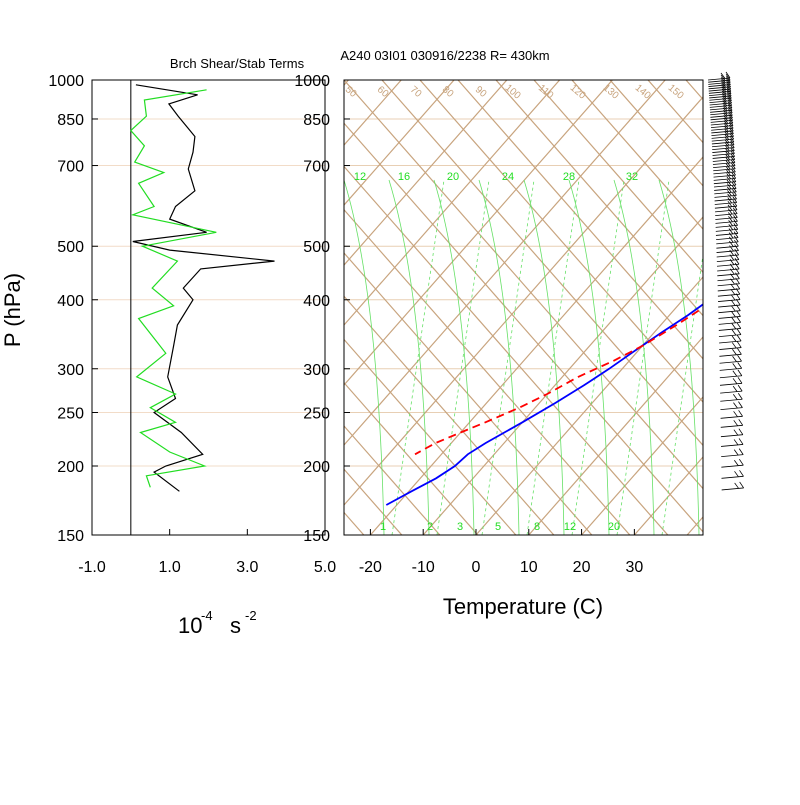  Describe the element at coordinates (481, 92) in the screenshot. I see `dry-adiabat-label: 90` at that location.